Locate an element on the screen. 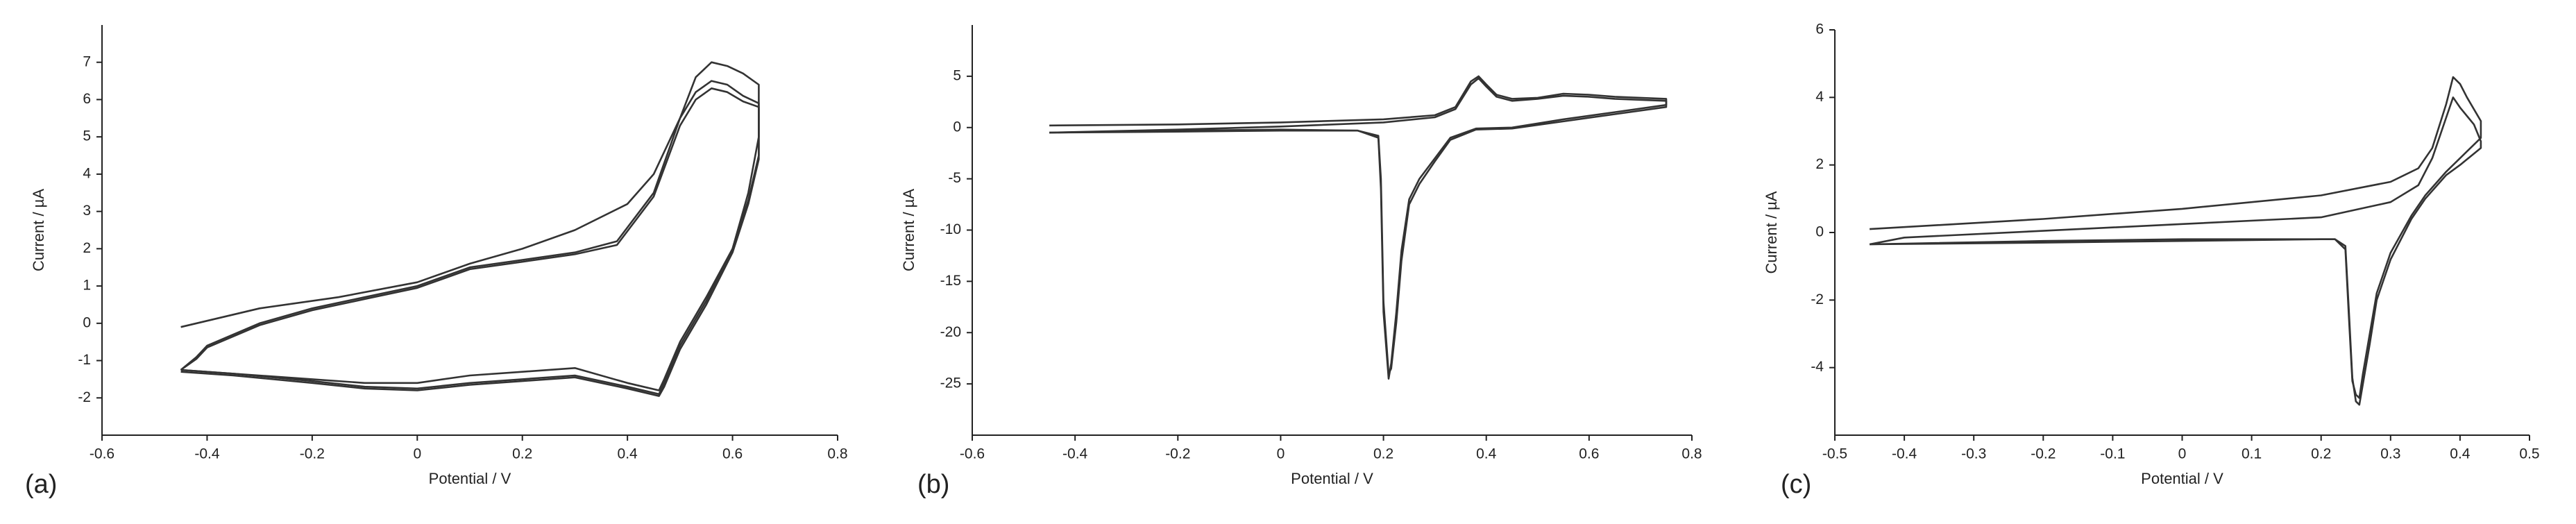  x-tick-label: -0.3 is located at coordinates (1973, 454).